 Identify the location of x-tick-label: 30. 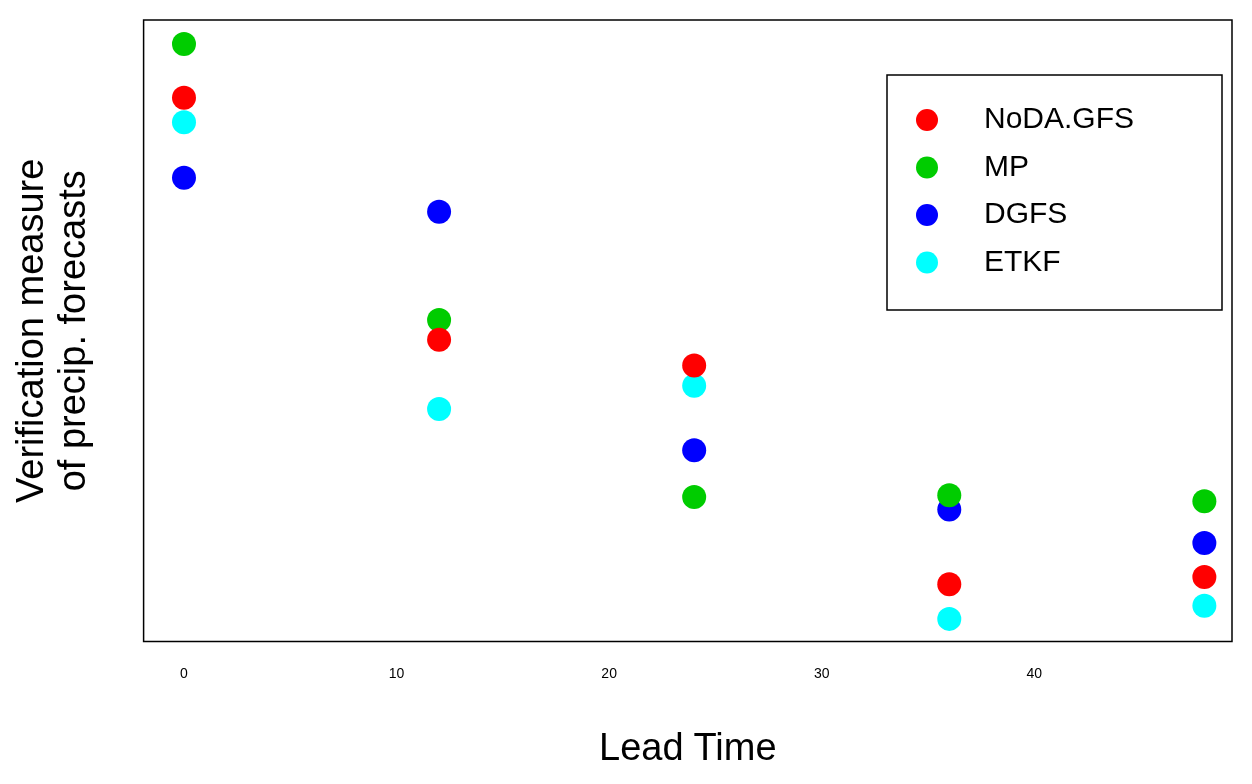
(821, 672).